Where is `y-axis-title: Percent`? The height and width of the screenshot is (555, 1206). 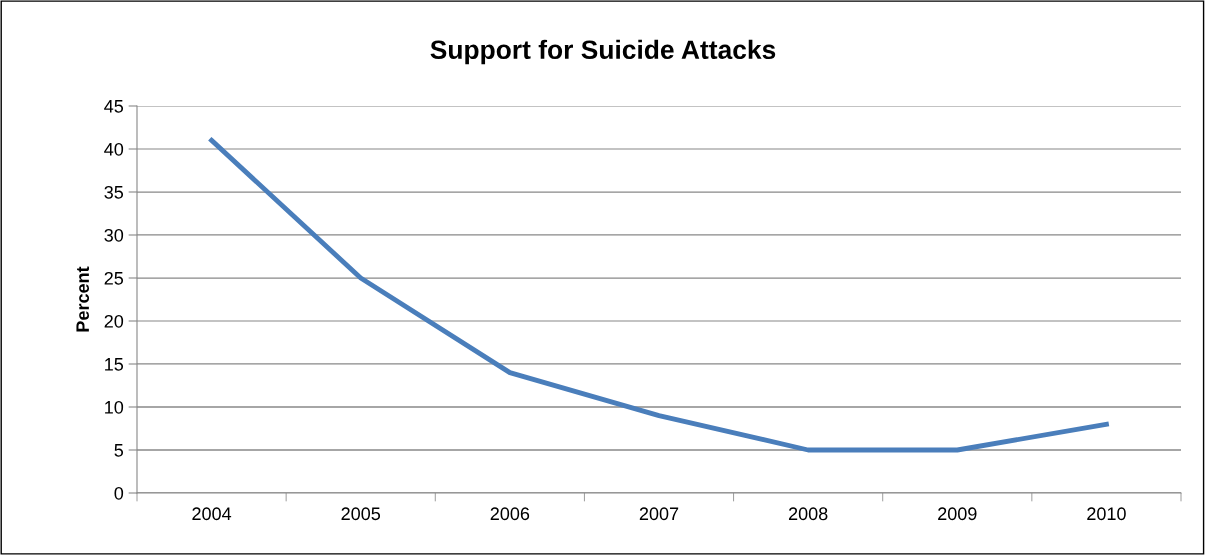 y-axis-title: Percent is located at coordinates (83, 299).